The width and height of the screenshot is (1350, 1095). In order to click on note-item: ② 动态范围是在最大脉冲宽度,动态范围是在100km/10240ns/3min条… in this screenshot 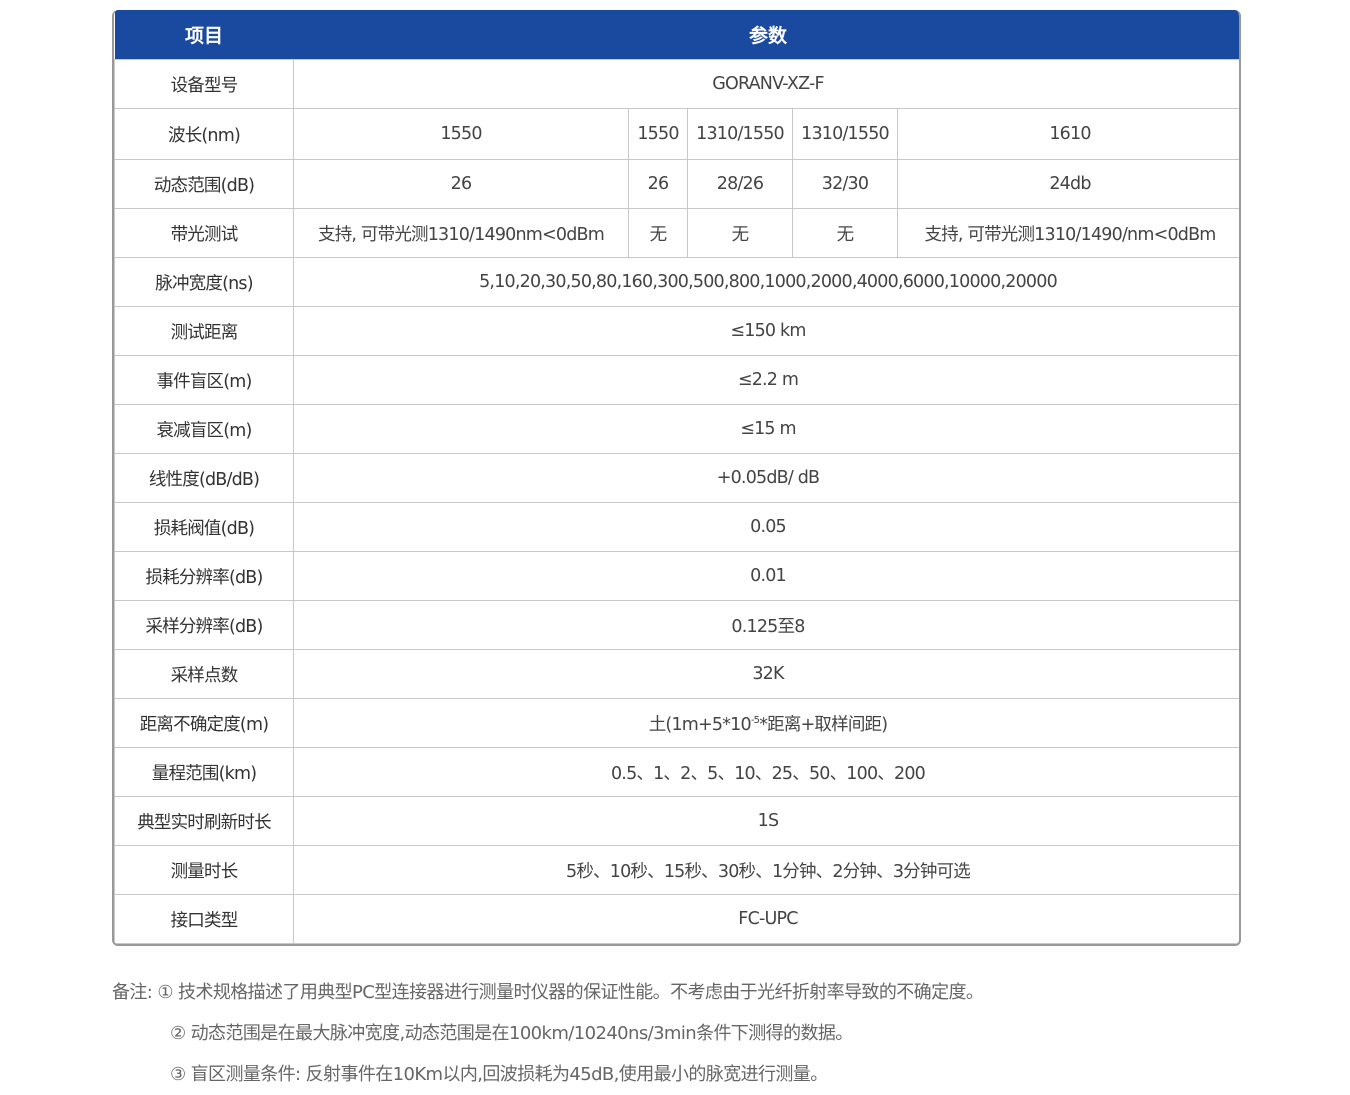, I will do `click(511, 1033)`.